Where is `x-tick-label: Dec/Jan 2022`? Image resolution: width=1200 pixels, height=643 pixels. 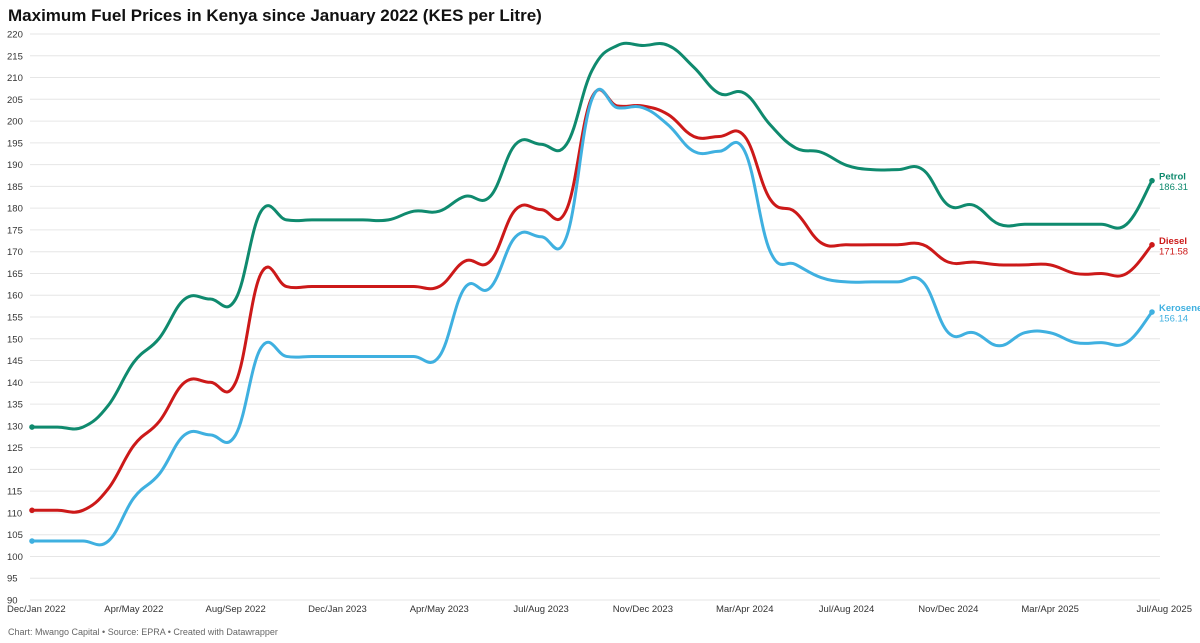 x-tick-label: Dec/Jan 2022 is located at coordinates (36, 609).